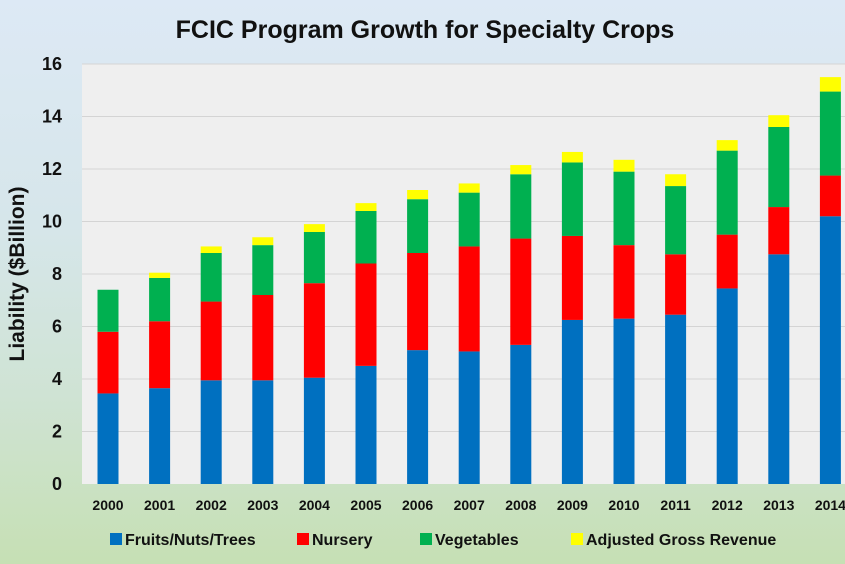  I want to click on x-tick-label: 2011, so click(675, 505).